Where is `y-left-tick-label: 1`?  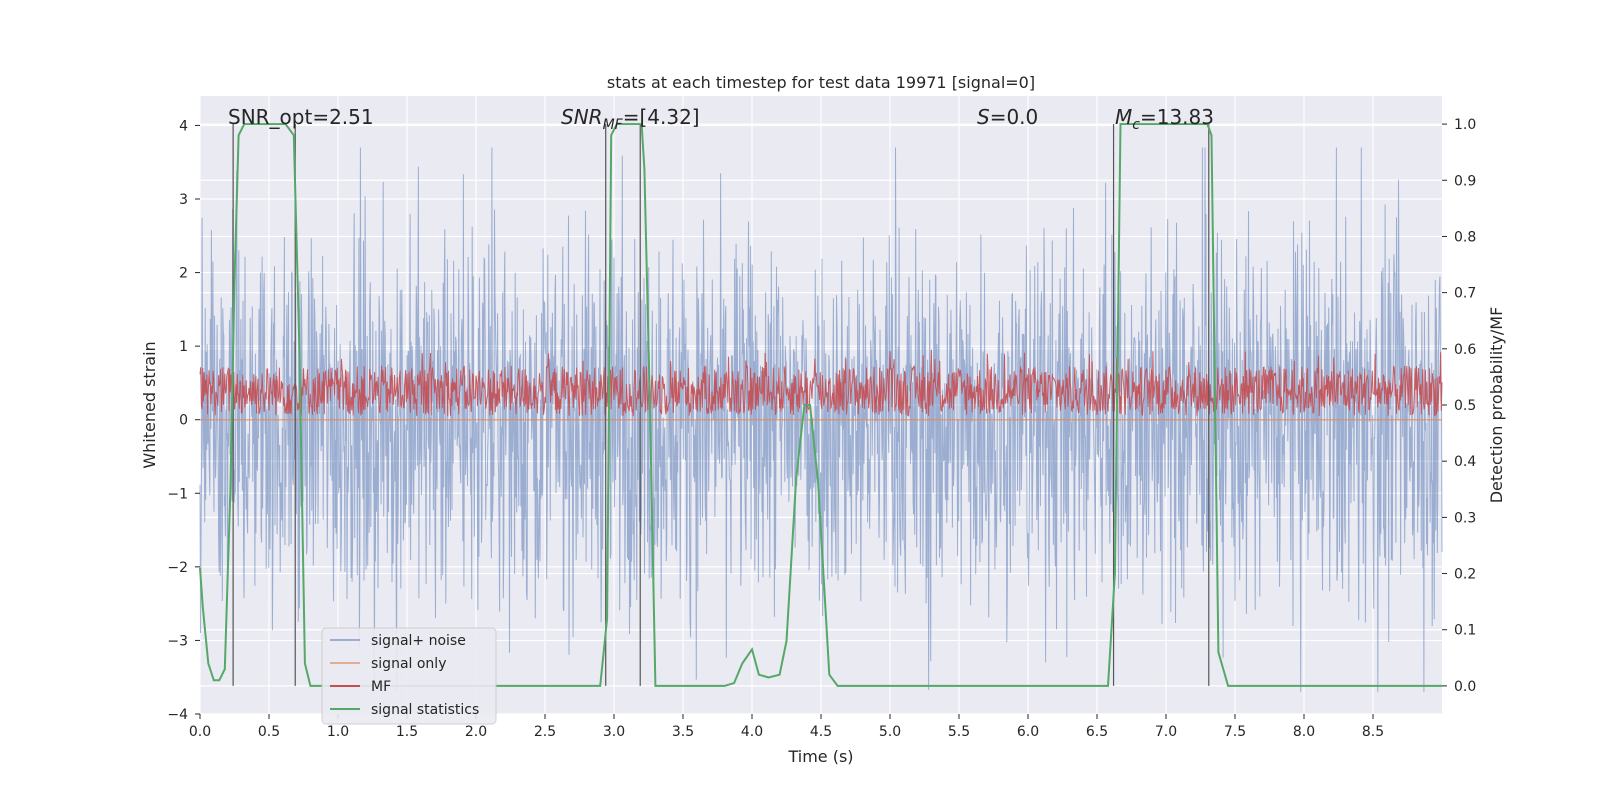 y-left-tick-label: 1 is located at coordinates (183, 347).